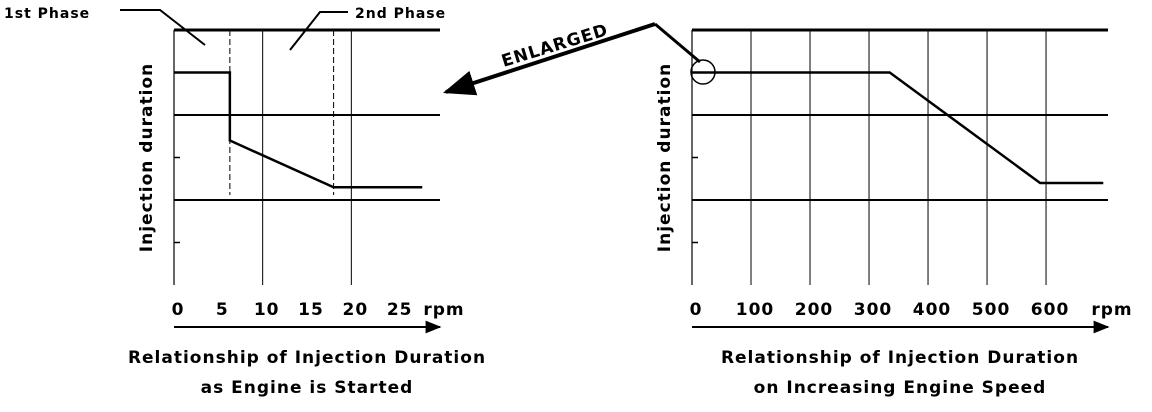 The height and width of the screenshot is (412, 1152). What do you see at coordinates (307, 388) in the screenshot?
I see `caption-line: as Engine is Started` at bounding box center [307, 388].